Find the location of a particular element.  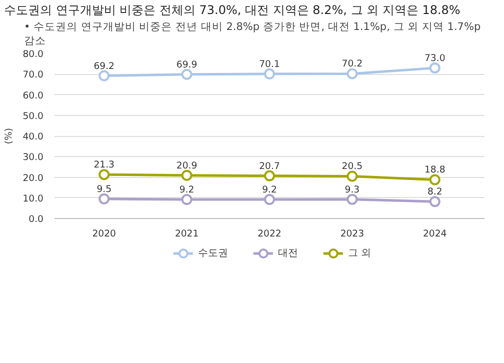

x-tick-label: 2022 is located at coordinates (270, 234).